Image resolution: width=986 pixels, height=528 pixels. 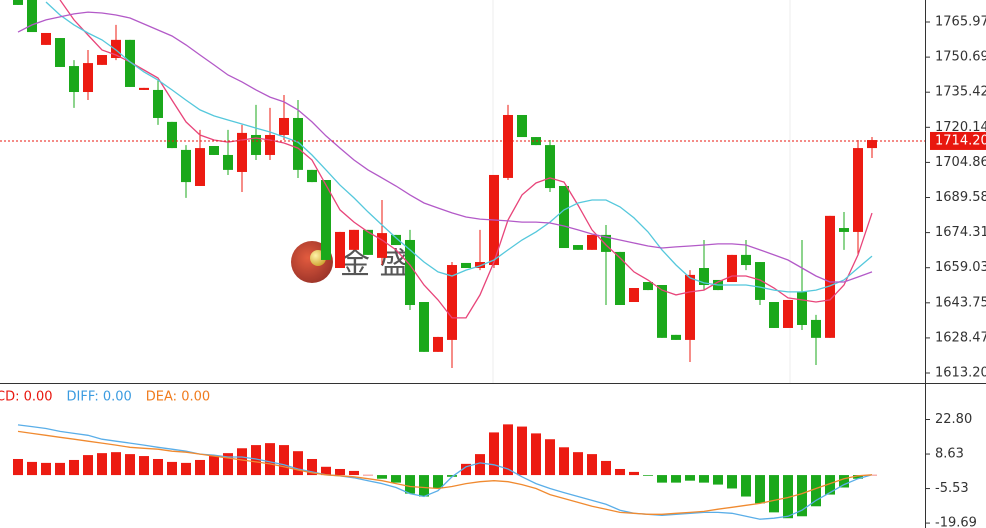 I want to click on y-tick-label: -19.69, so click(x=956, y=522).